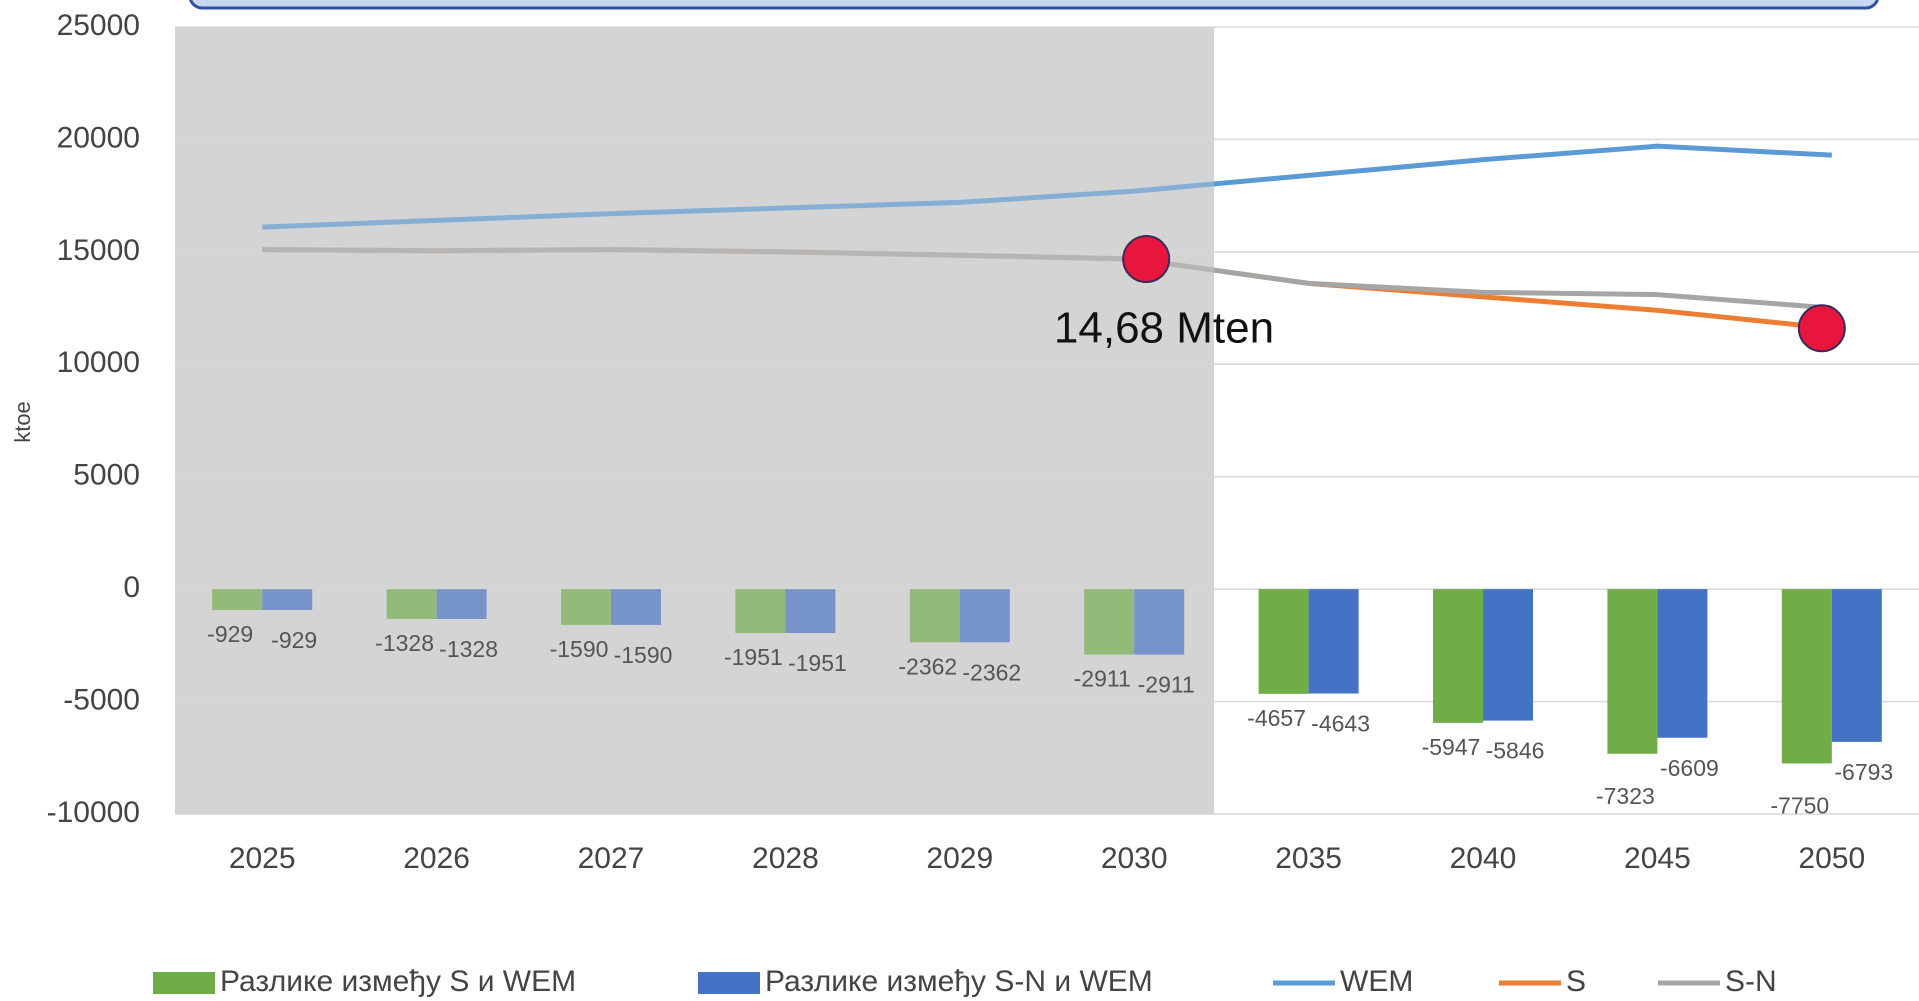  What do you see at coordinates (1376, 981) in the screenshot?
I see `legend-label: WEM` at bounding box center [1376, 981].